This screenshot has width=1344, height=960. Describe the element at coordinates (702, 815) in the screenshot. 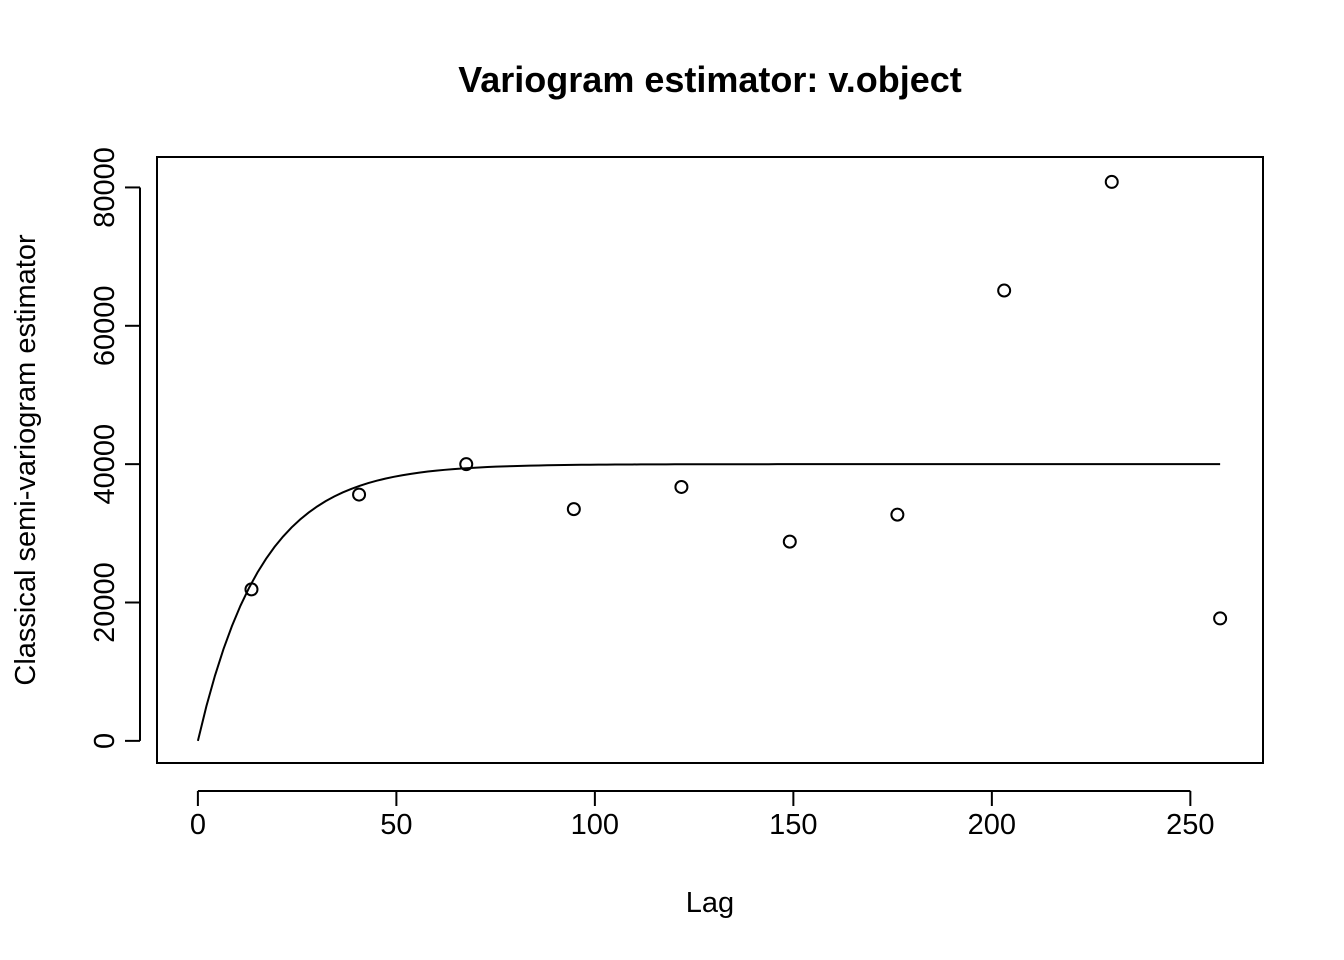

I see `x-axis: 0 50 100 150 200 250` at that location.